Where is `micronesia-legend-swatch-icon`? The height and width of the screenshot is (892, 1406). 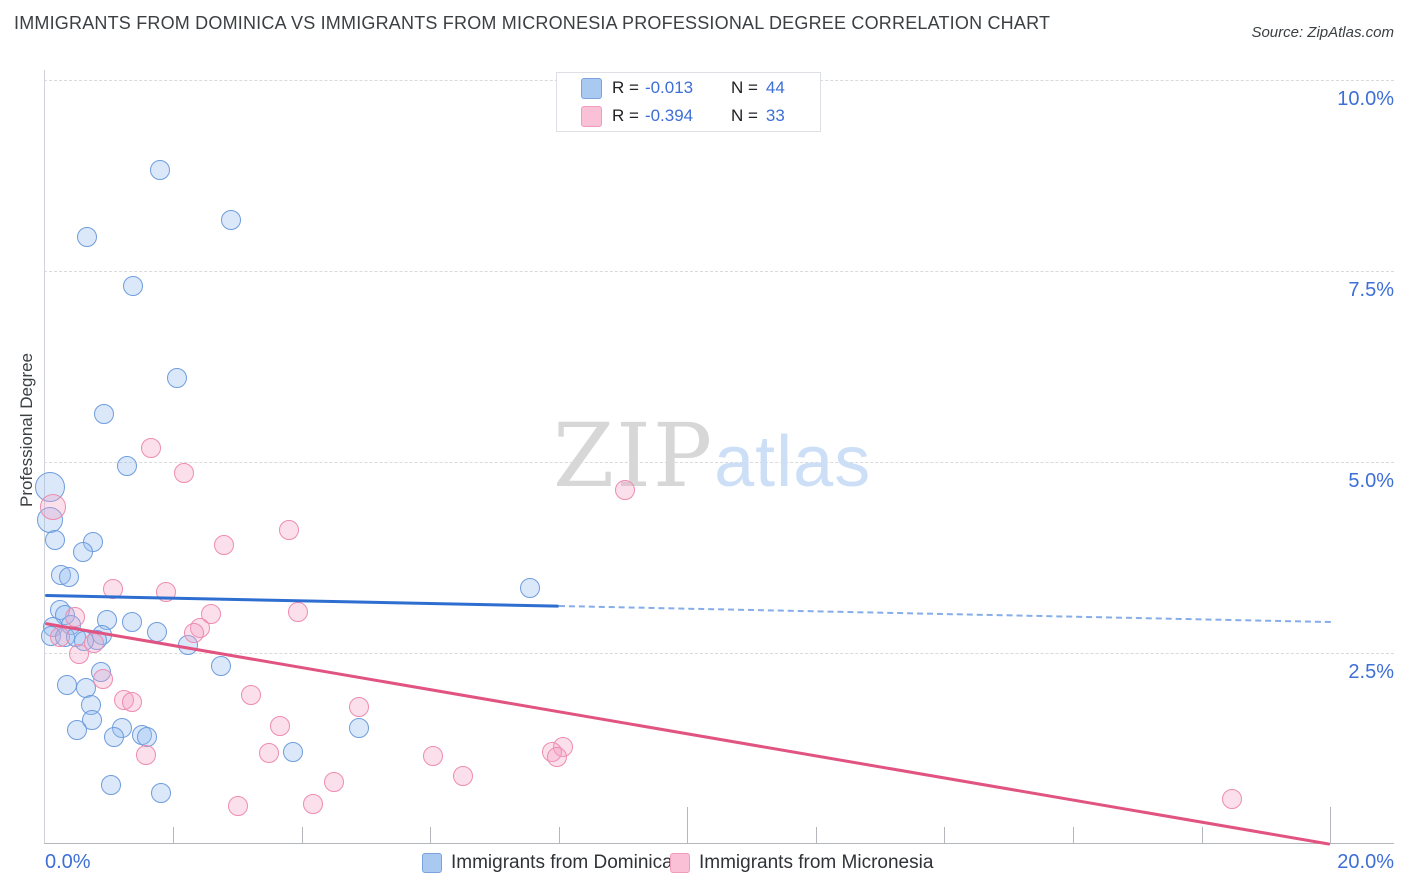
micronesia-legend-swatch-icon is located at coordinates (680, 863).